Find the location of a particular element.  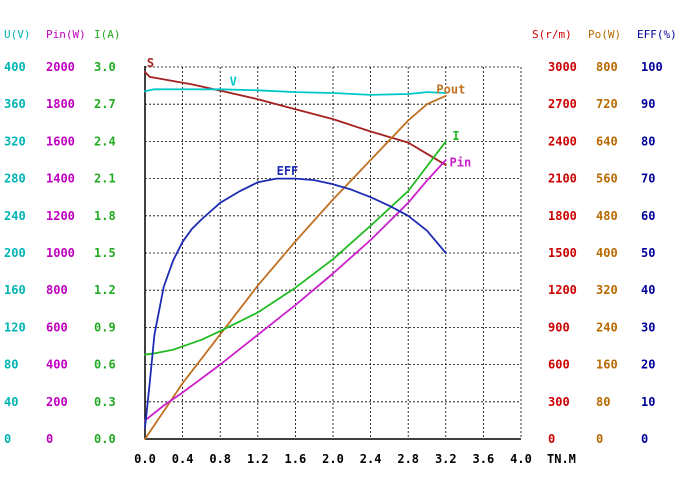

axis-header: I(A) is located at coordinates (107, 34).